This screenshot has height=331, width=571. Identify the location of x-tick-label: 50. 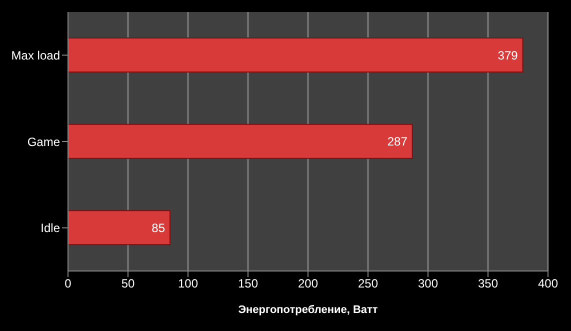
(128, 283).